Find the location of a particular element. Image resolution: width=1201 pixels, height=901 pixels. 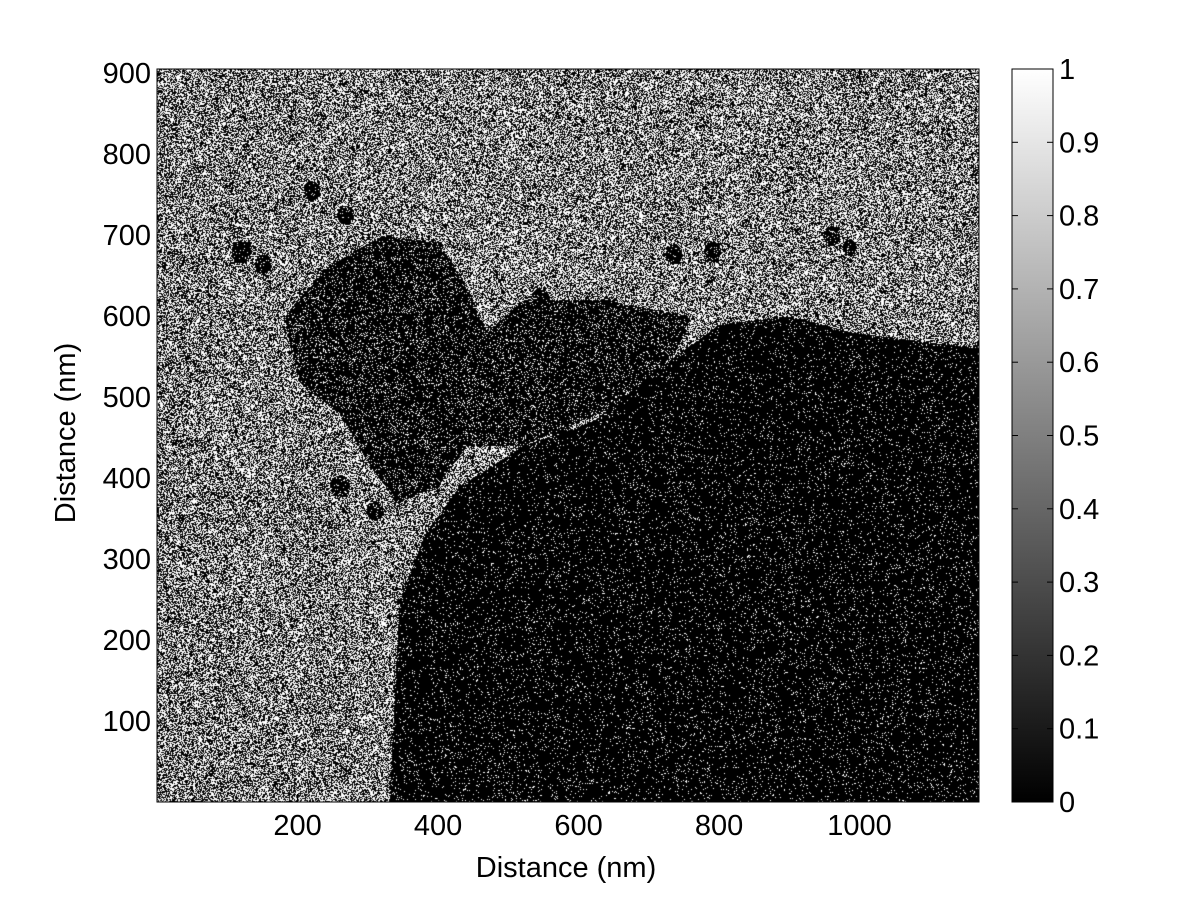

x-tick-label: 200 is located at coordinates (297, 826).